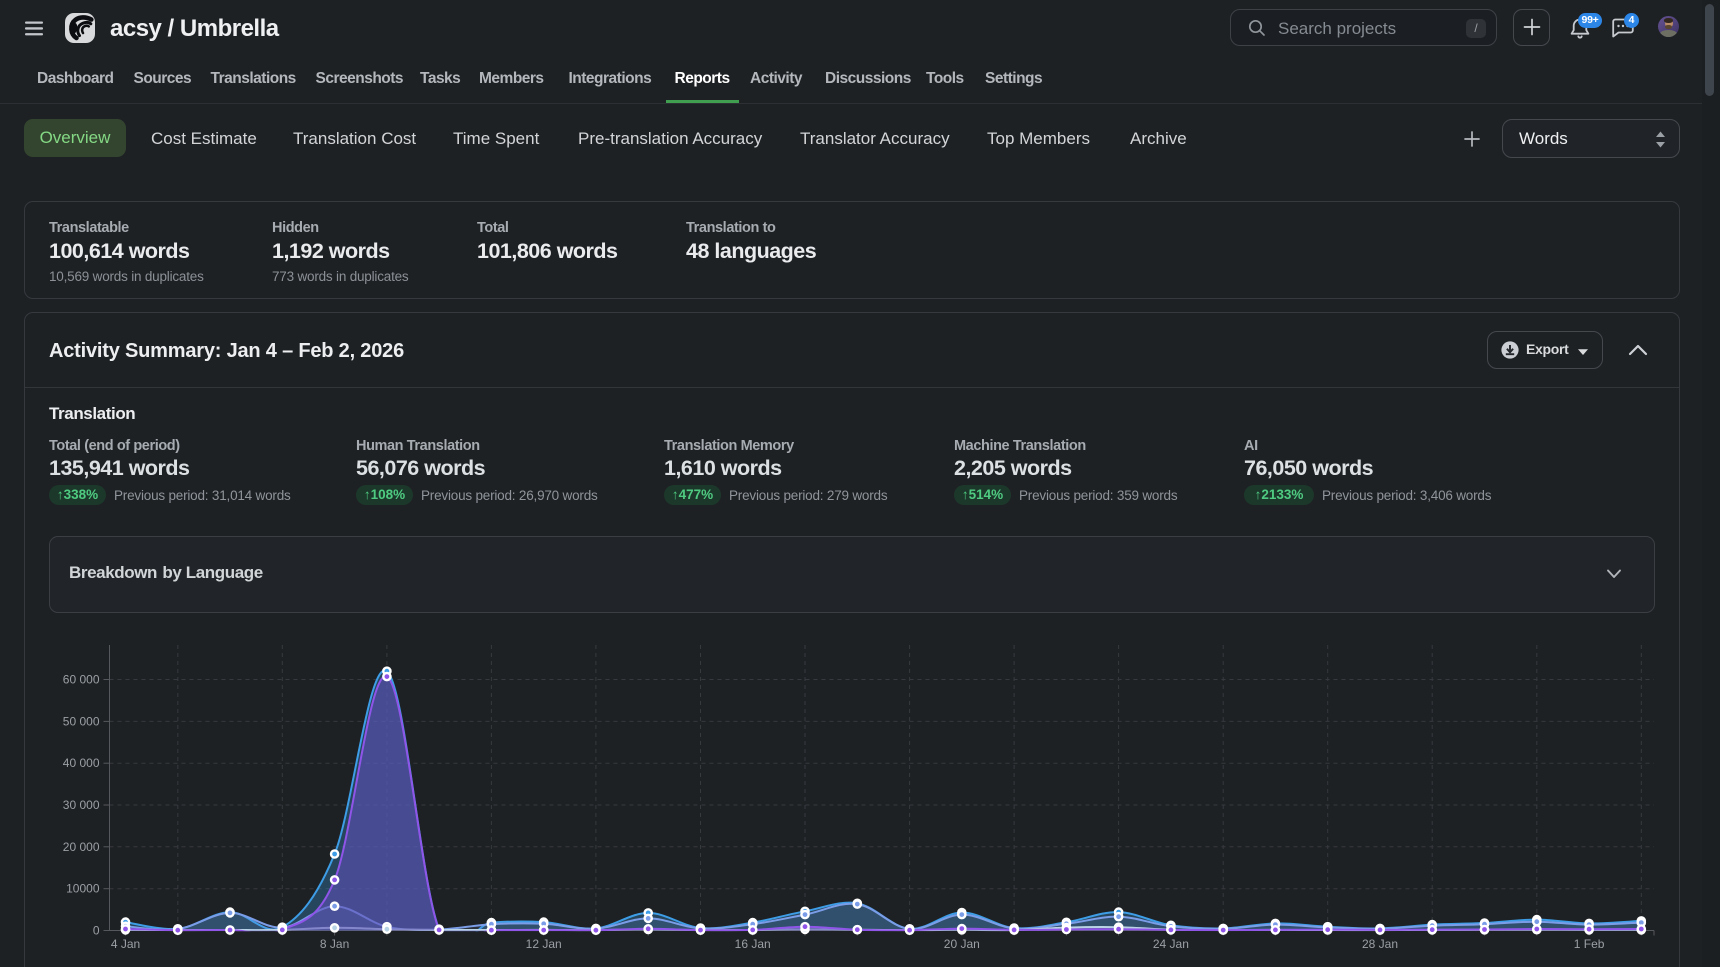 This screenshot has width=1720, height=967. I want to click on svg-text: 20 Jan, so click(962, 944).